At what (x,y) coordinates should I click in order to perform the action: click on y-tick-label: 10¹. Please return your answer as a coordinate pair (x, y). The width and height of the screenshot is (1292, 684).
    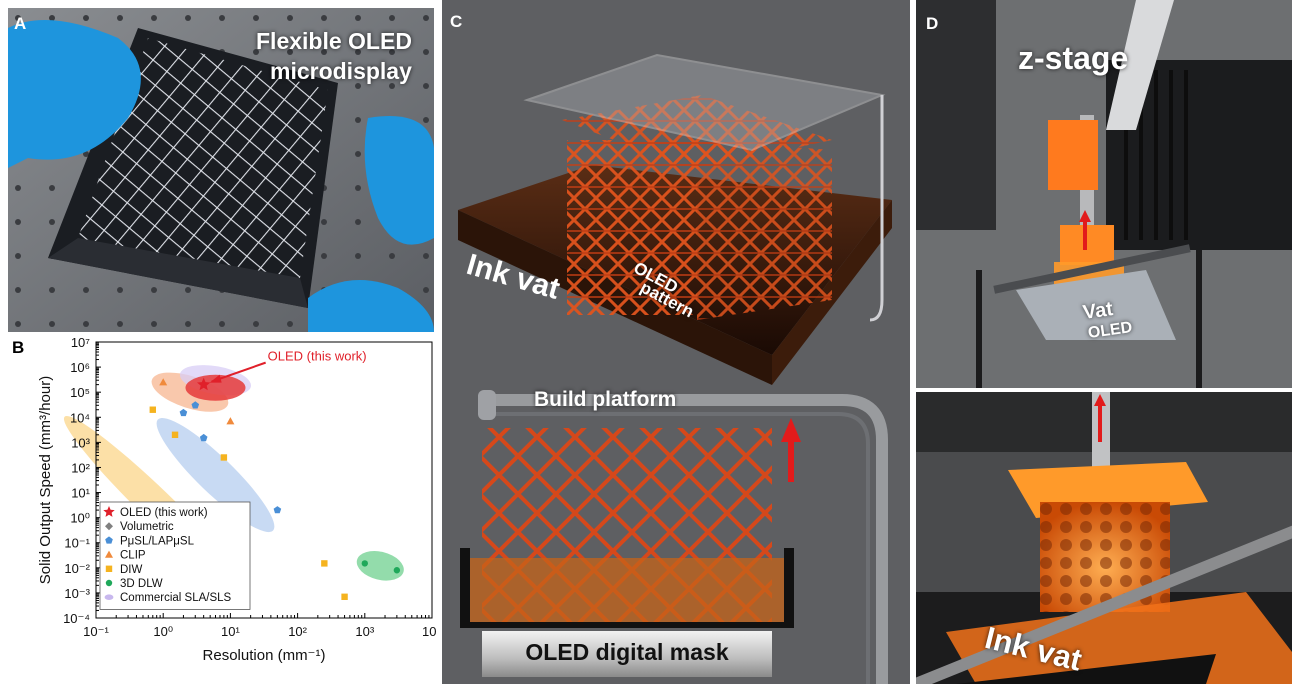
    Looking at the image, I should click on (80, 493).